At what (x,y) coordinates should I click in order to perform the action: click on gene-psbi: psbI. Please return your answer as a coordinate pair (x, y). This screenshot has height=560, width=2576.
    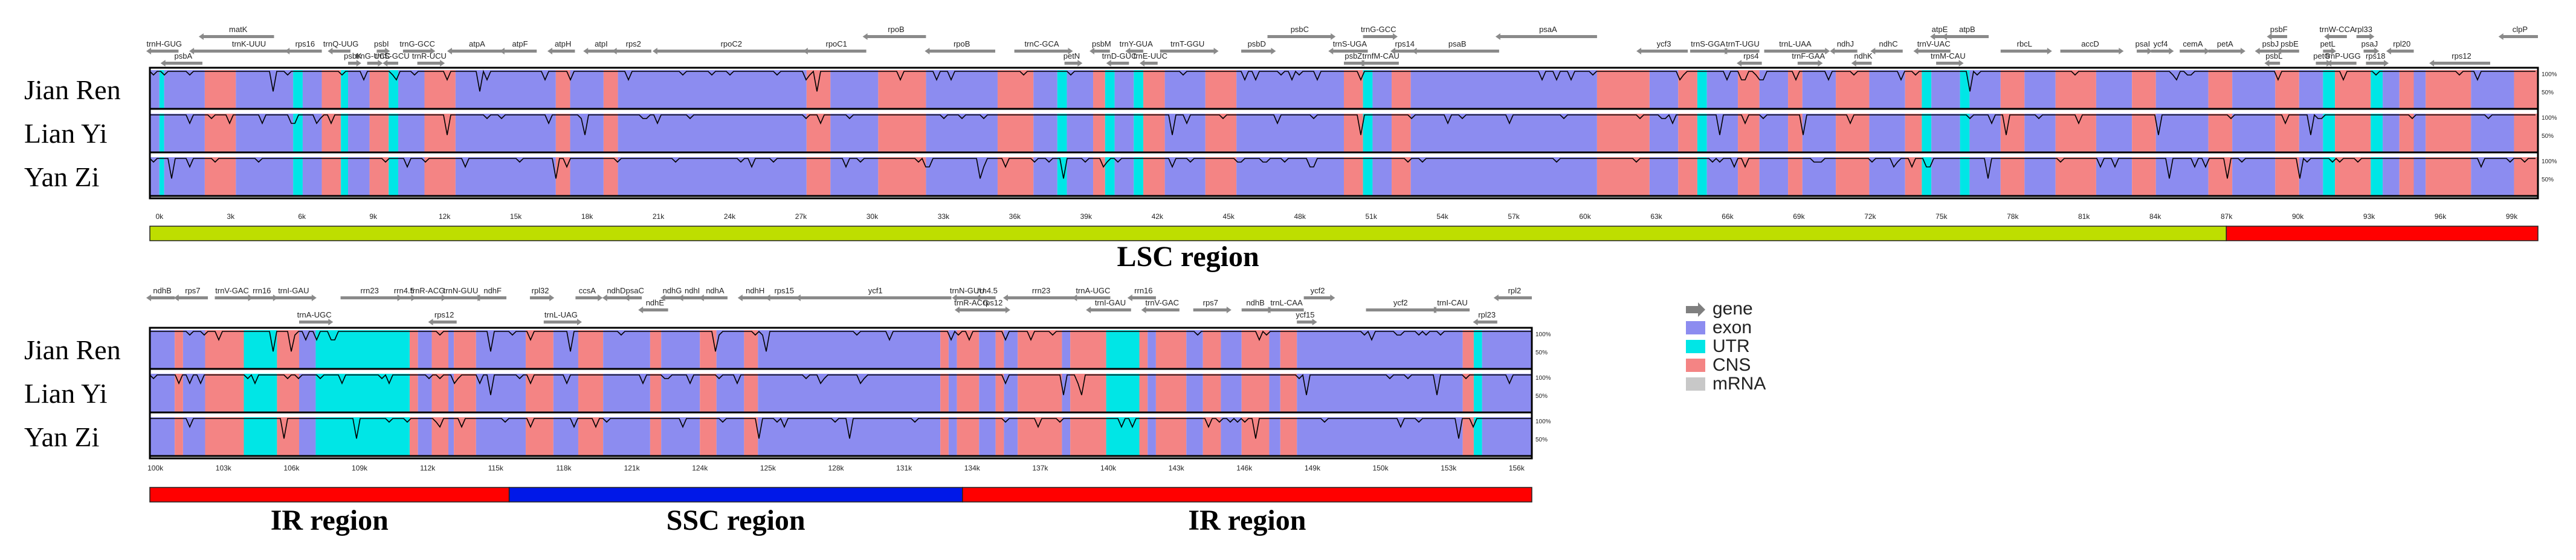
    Looking at the image, I should click on (382, 46).